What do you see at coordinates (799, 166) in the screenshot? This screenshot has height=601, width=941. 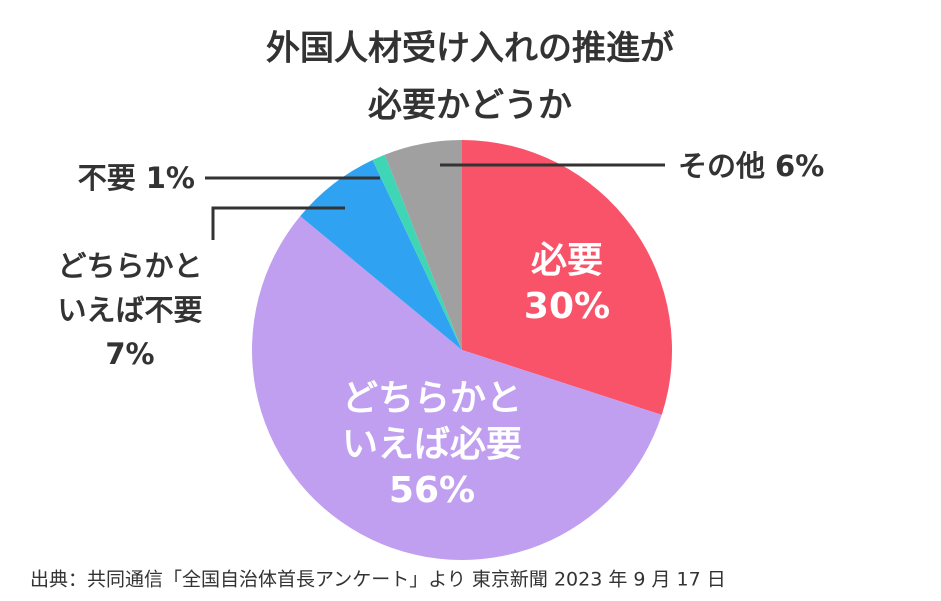 I see `value-label: 6%` at bounding box center [799, 166].